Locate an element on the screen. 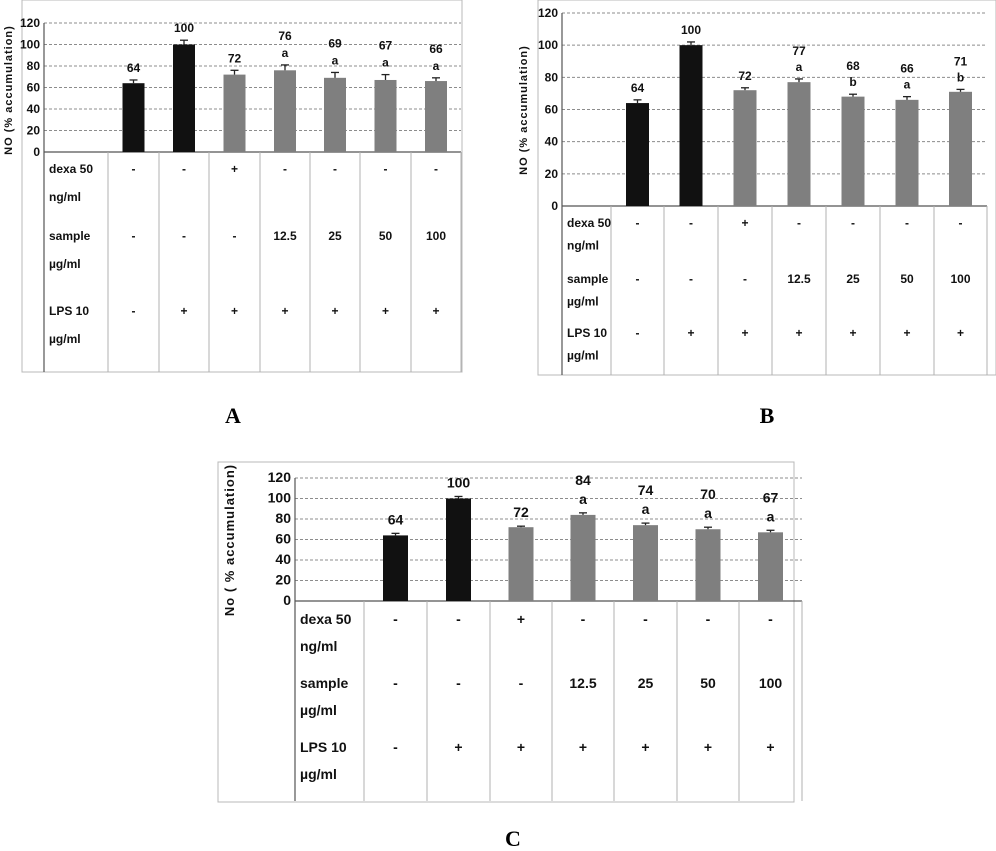 The image size is (996, 851). data-label: 77 is located at coordinates (799, 51).